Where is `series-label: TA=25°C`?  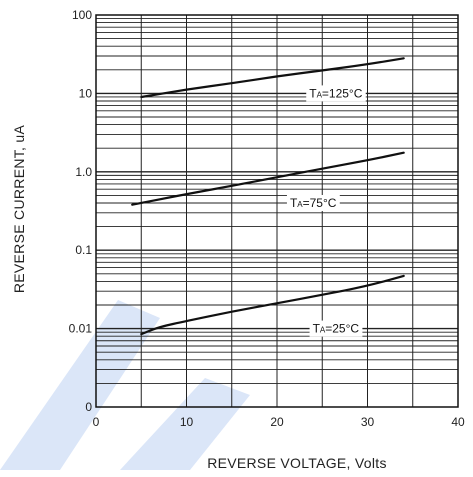 series-label: TA=25°C is located at coordinates (336, 328).